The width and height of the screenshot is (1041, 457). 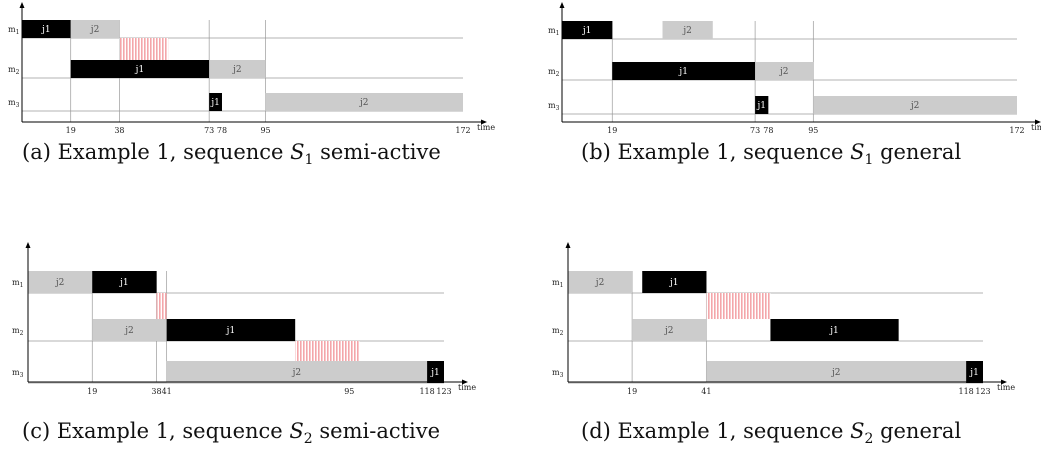 What do you see at coordinates (706, 391) in the screenshot?
I see `tick-label: 41` at bounding box center [706, 391].